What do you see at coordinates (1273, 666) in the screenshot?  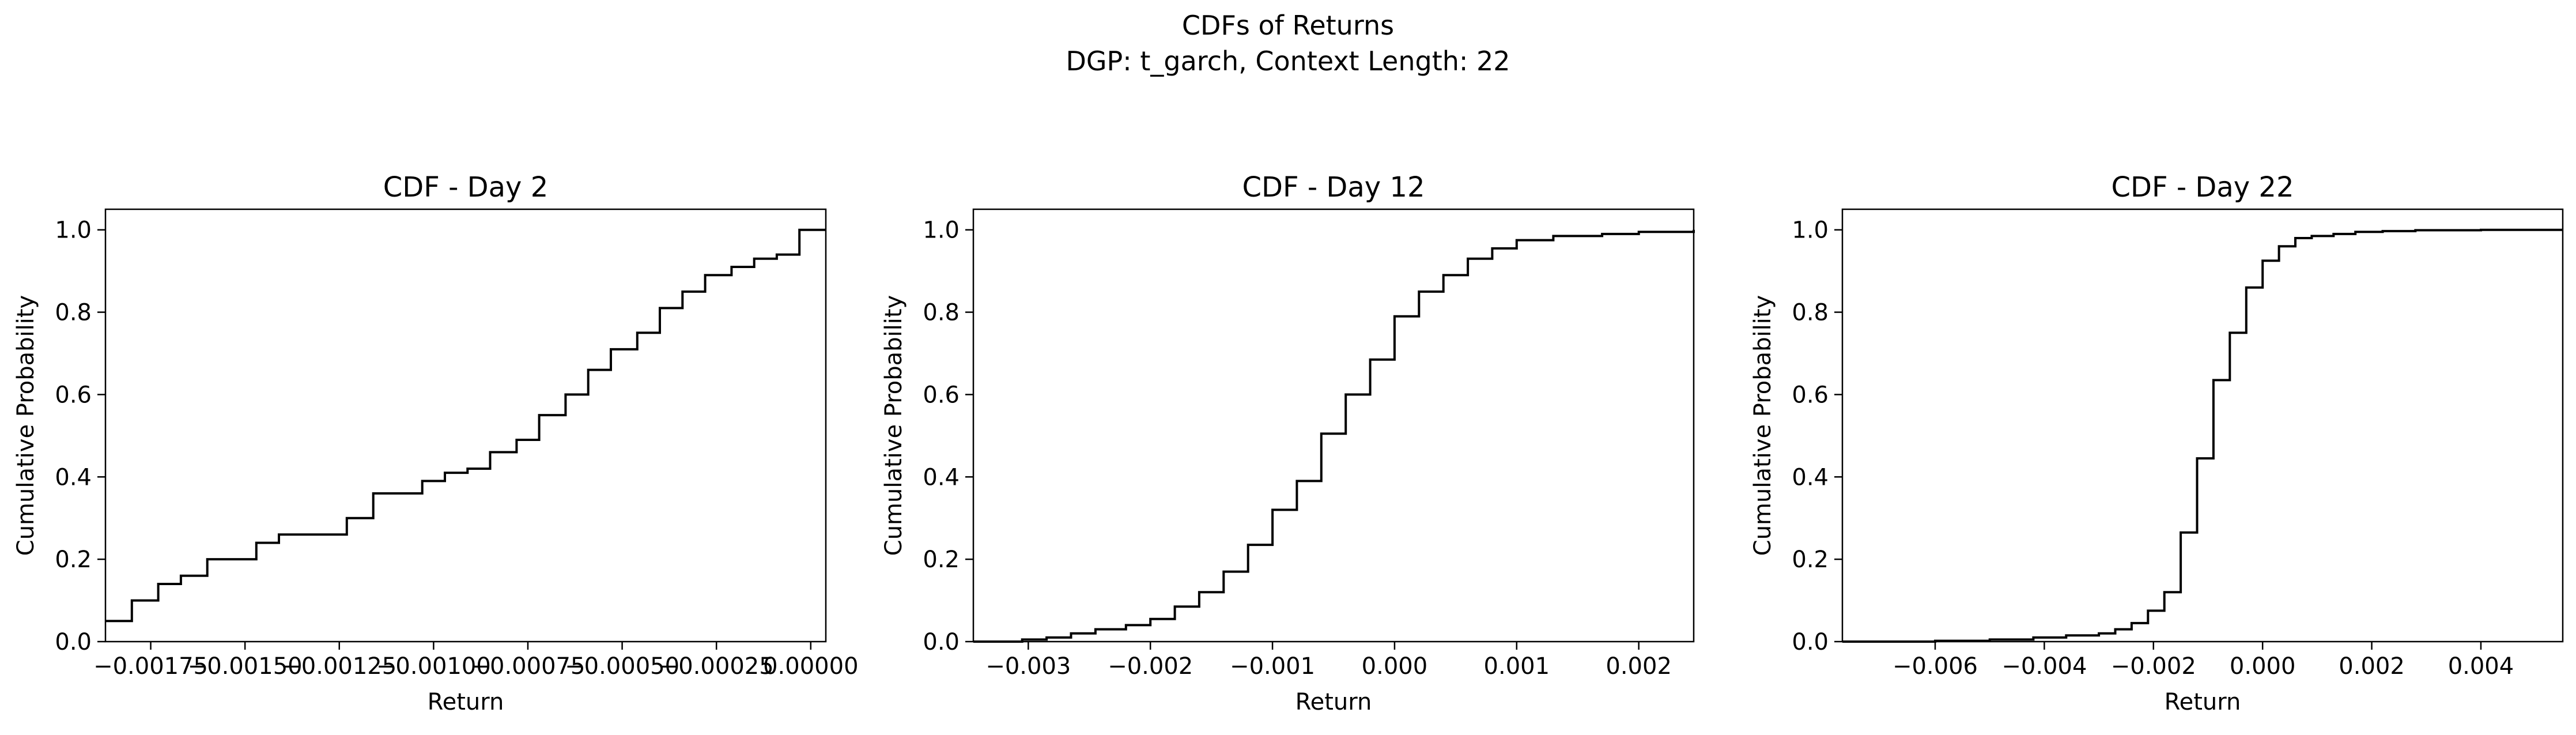 I see `x-tick-label: −0.001` at bounding box center [1273, 666].